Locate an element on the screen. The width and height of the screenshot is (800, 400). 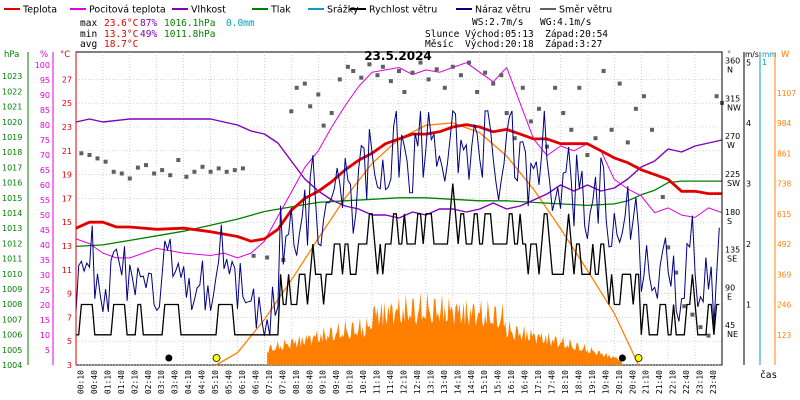
x-tick-label: 11:40 is located at coordinates (390, 382).